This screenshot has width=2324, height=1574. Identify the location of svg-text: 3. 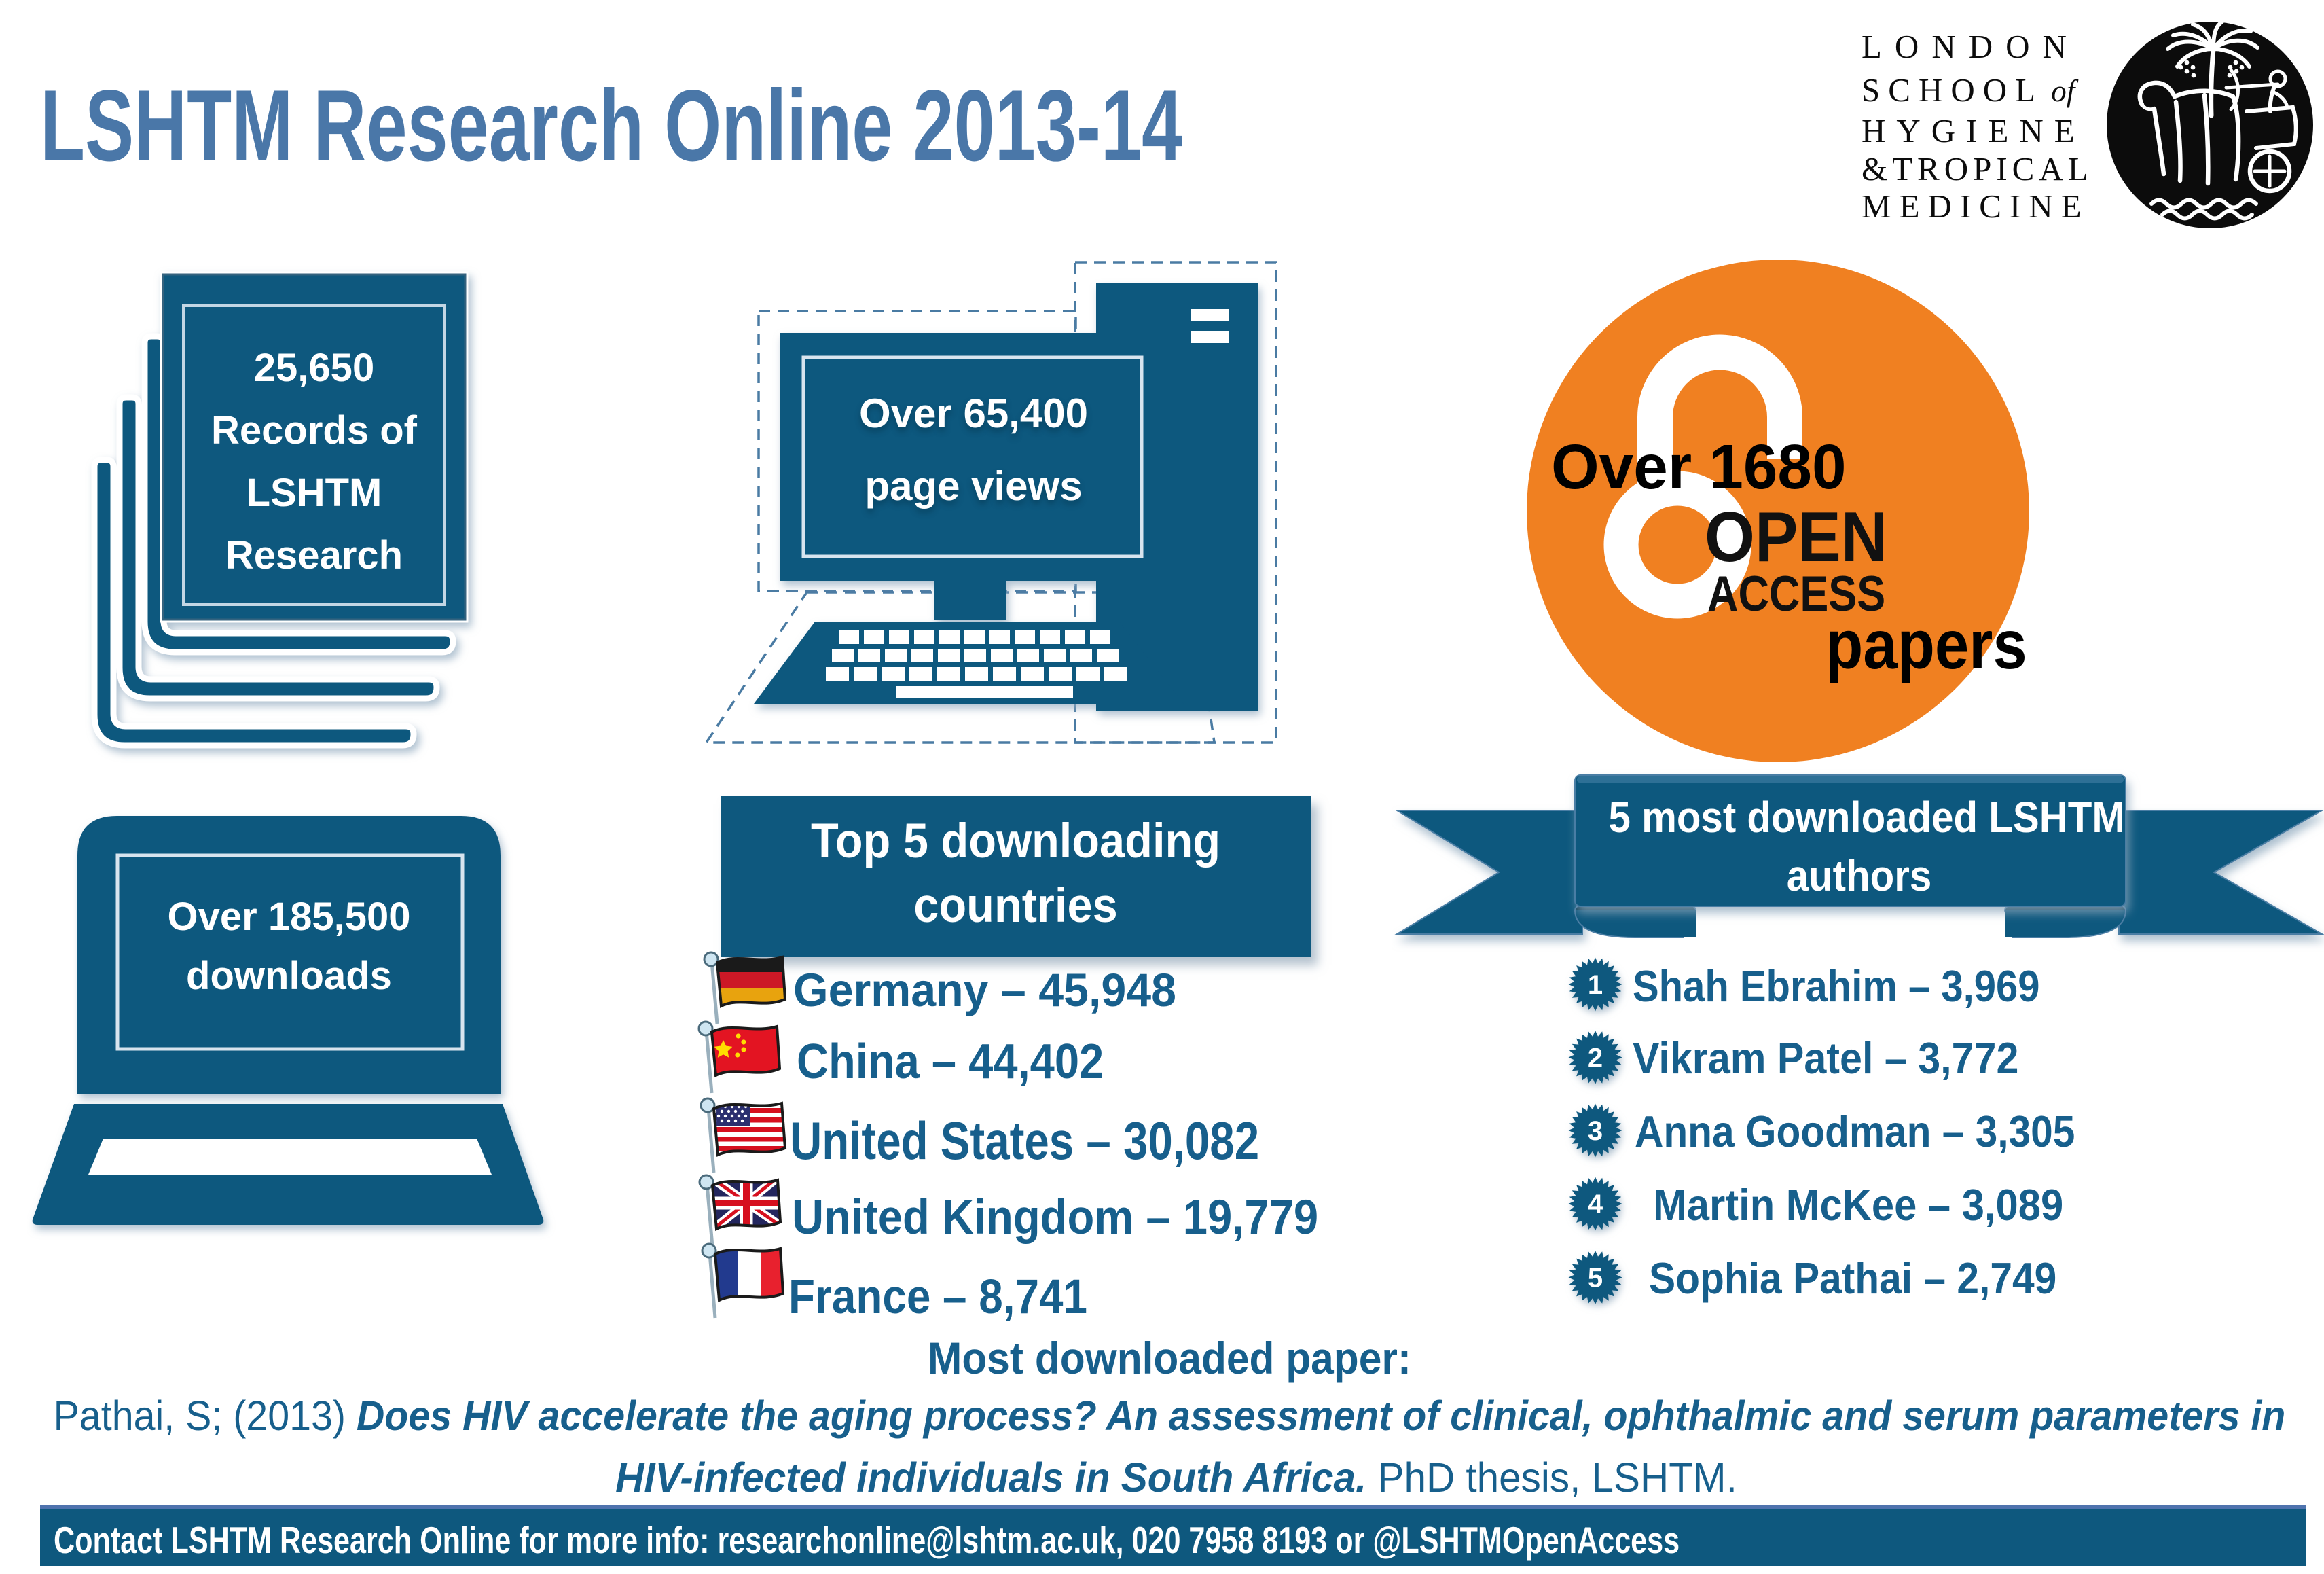
(1595, 1131).